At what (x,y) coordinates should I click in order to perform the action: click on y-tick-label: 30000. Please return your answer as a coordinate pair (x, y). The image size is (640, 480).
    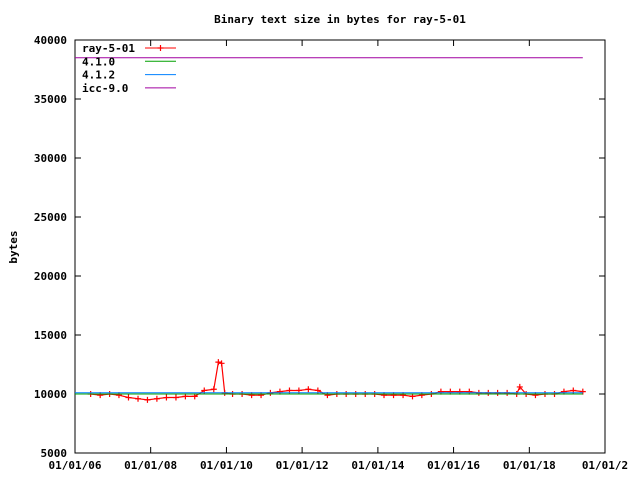
    Looking at the image, I should click on (50, 158).